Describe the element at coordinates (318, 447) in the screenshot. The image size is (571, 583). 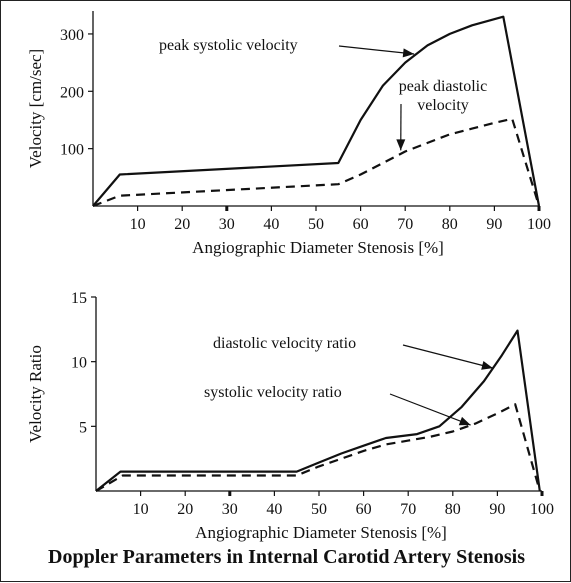
I see `series-line-systolic-velocity-ratio` at that location.